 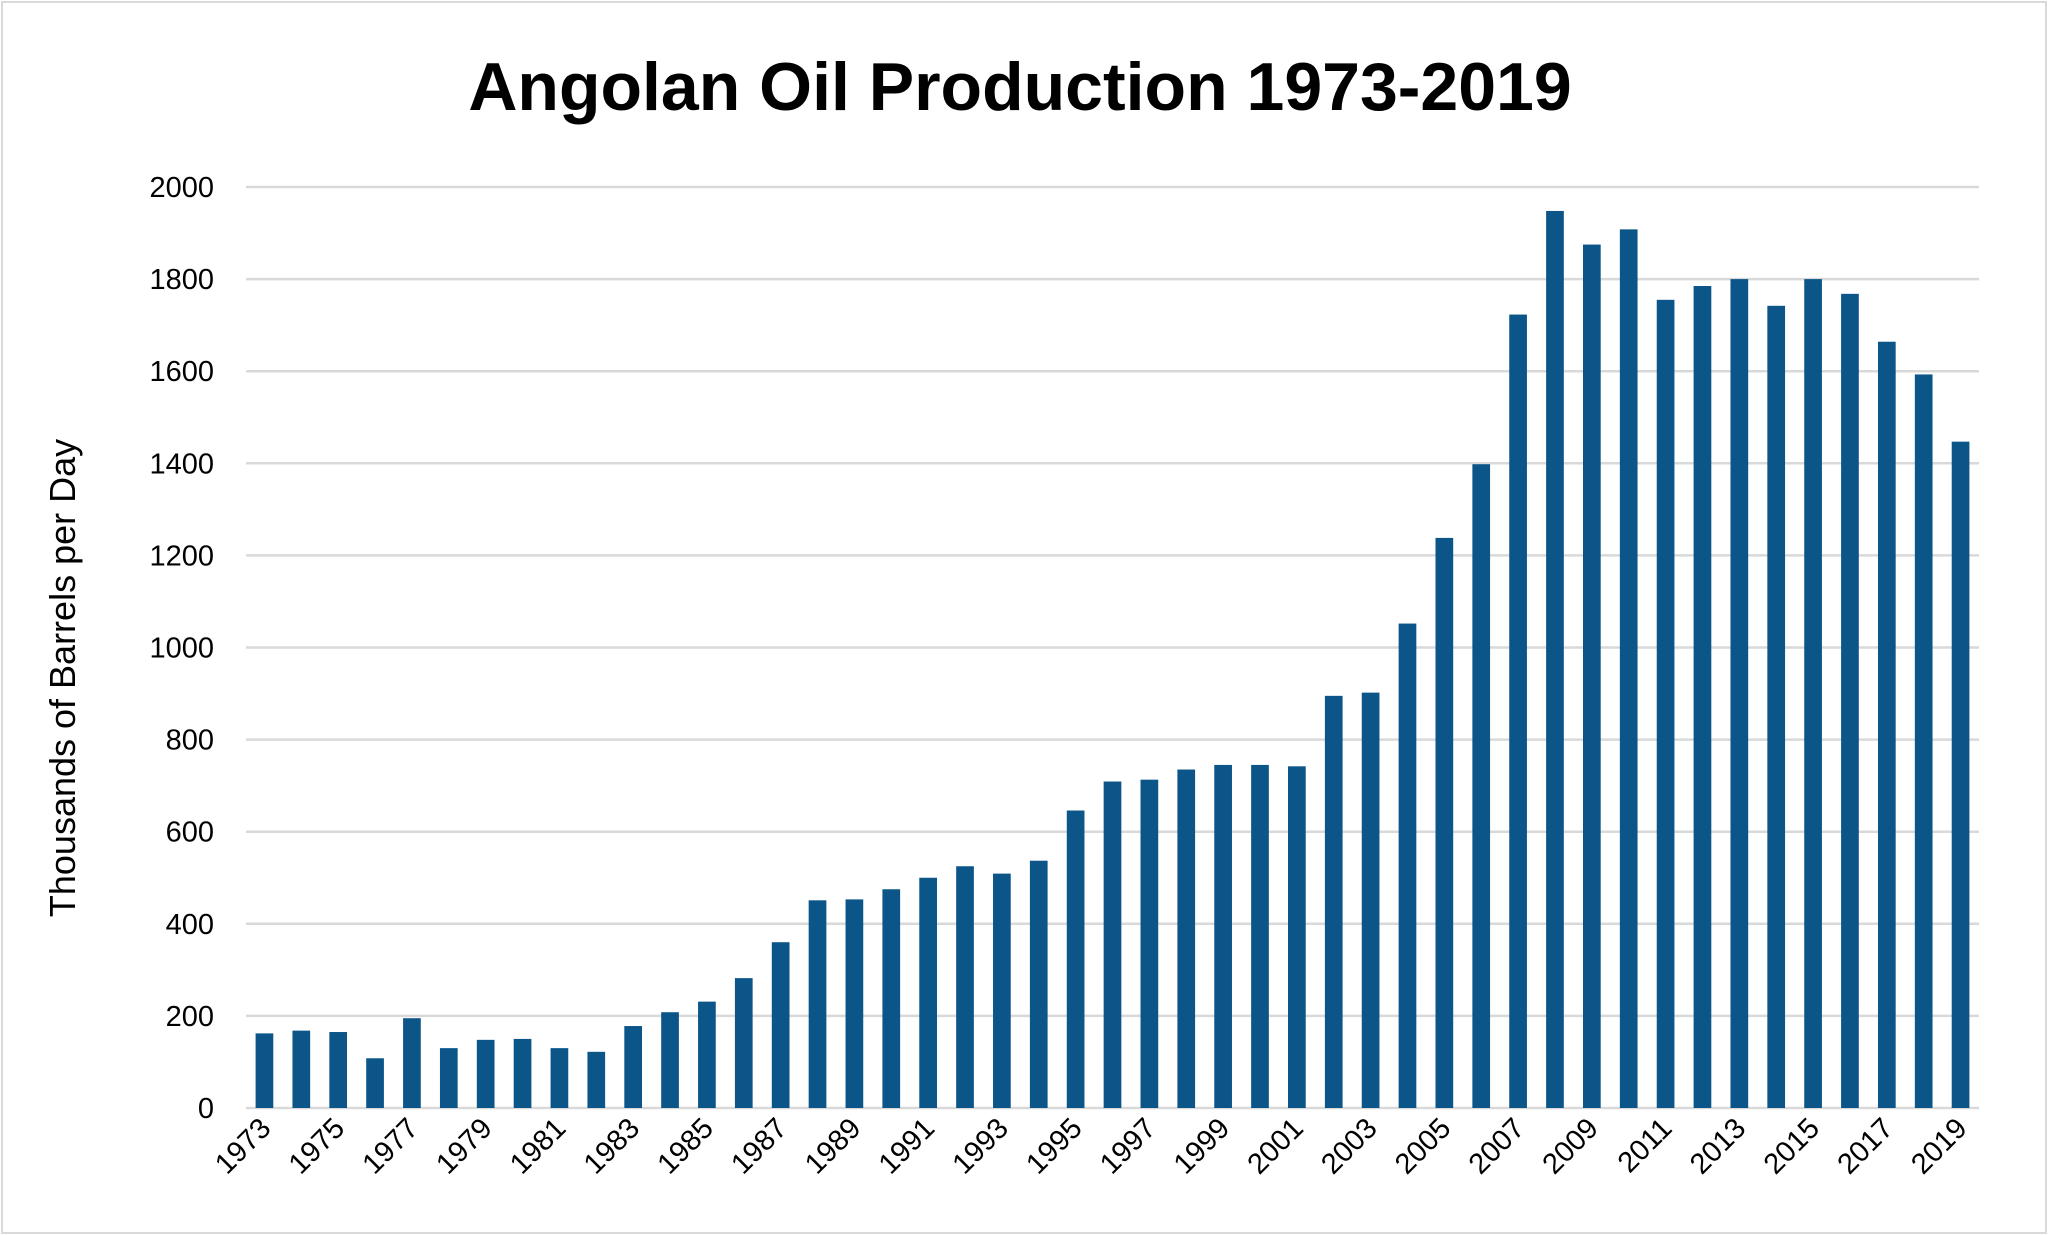 What do you see at coordinates (1628, 669) in the screenshot?
I see `bar-2010` at bounding box center [1628, 669].